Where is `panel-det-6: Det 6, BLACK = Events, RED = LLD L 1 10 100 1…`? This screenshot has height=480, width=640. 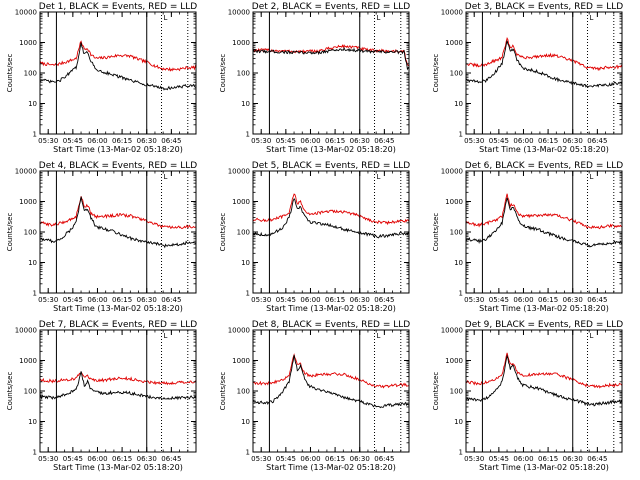
panel-det-6: Det 6, BLACK = Events, RED = LLD L 1 10 100 1… is located at coordinates (527, 237).